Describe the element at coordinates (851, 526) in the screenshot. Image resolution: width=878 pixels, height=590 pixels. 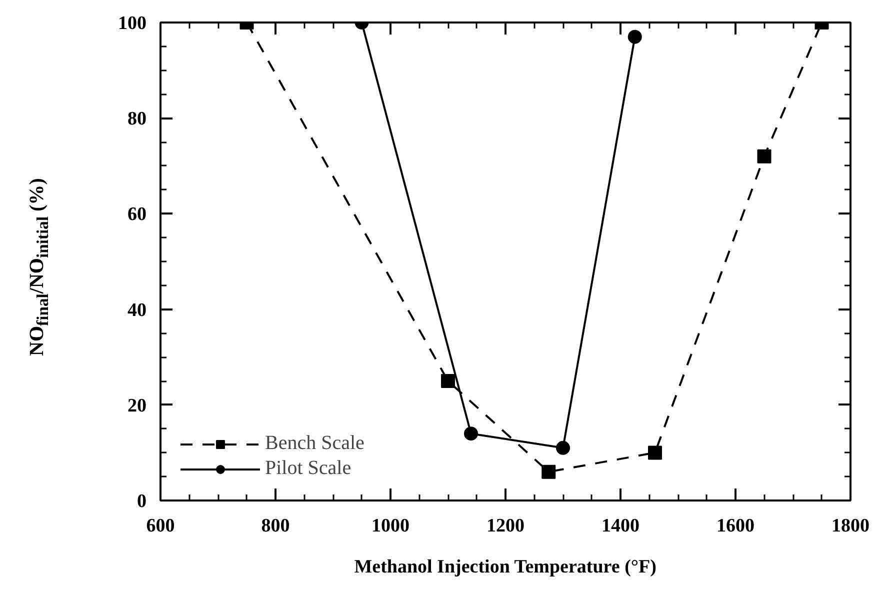
I see `x-tick-label: 1800` at that location.